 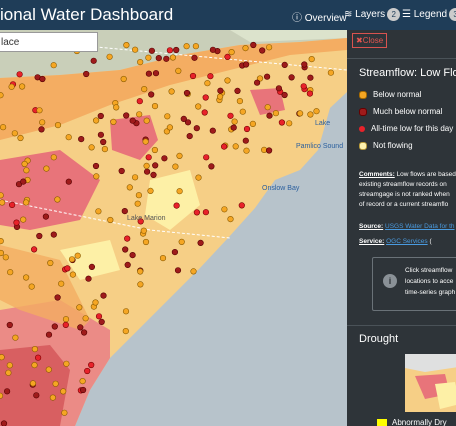 What do you see at coordinates (49, 42) in the screenshot?
I see `search-box: lace` at bounding box center [49, 42].